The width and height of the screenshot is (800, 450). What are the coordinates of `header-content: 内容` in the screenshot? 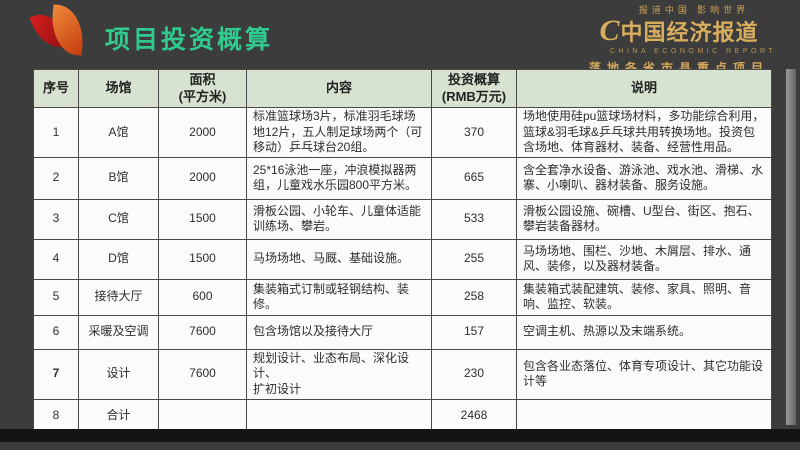 It's located at (339, 88).